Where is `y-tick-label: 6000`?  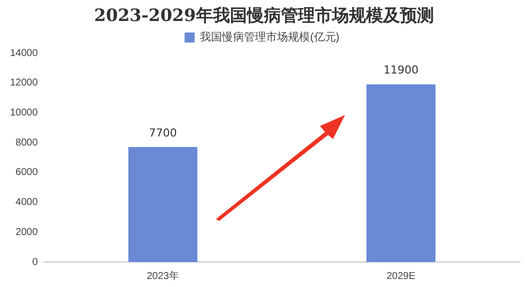 y-tick-label: 6000 is located at coordinates (27, 172).